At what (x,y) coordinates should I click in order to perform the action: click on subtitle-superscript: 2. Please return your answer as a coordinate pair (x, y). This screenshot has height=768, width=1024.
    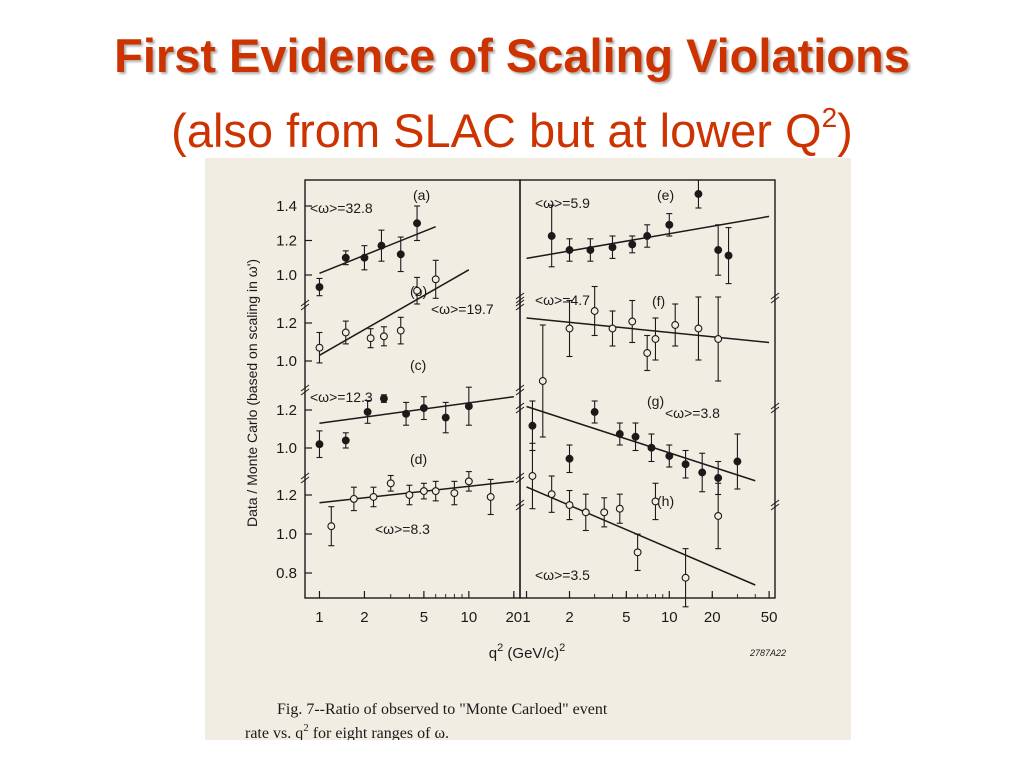
    Looking at the image, I should click on (829, 117).